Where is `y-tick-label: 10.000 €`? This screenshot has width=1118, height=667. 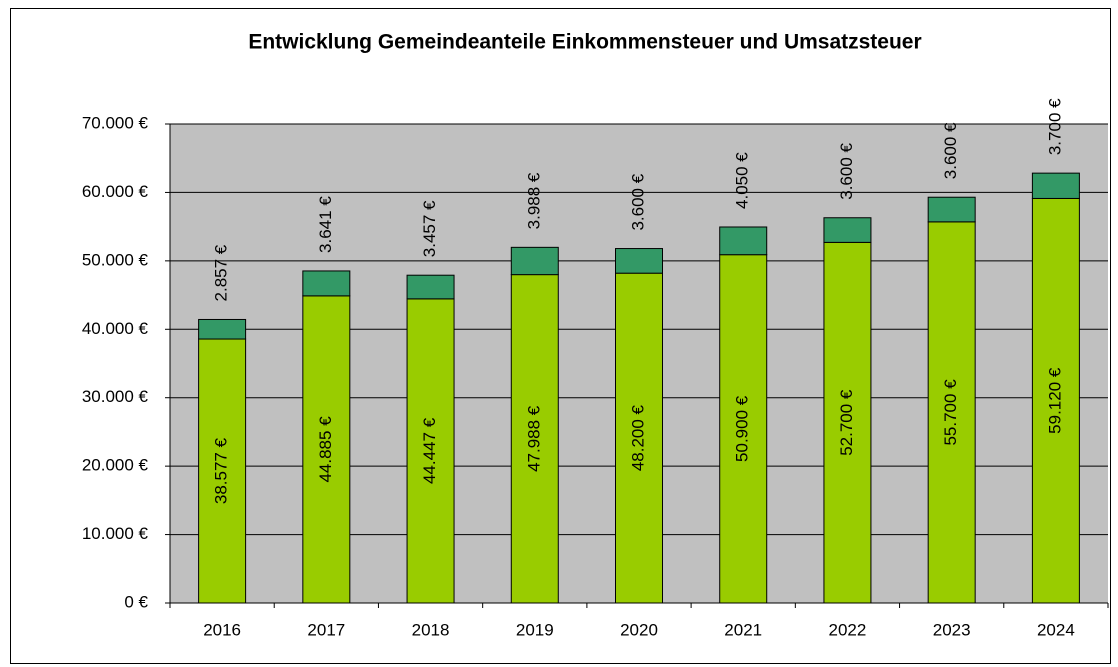 y-tick-label: 10.000 € is located at coordinates (115, 533).